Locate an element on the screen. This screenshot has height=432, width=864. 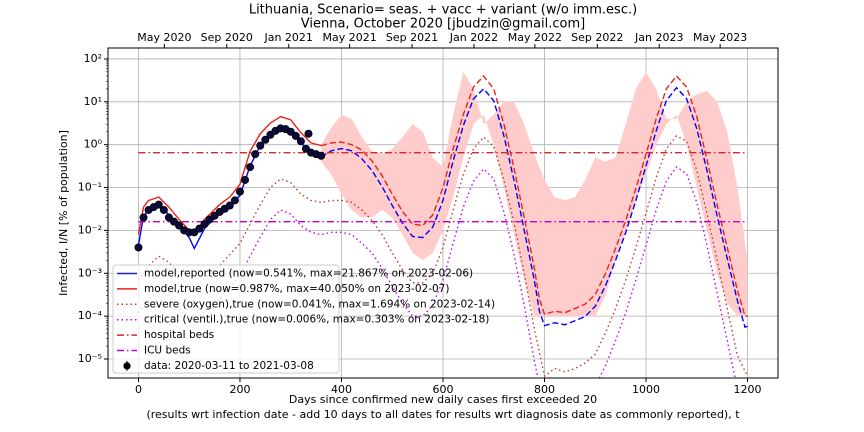
x2-tick-label: Jan 2022 is located at coordinates (473, 37).